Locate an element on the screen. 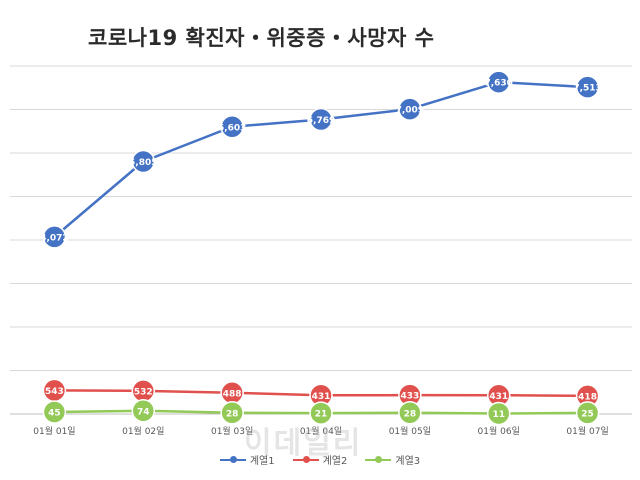  data-label: 433 is located at coordinates (409, 397).